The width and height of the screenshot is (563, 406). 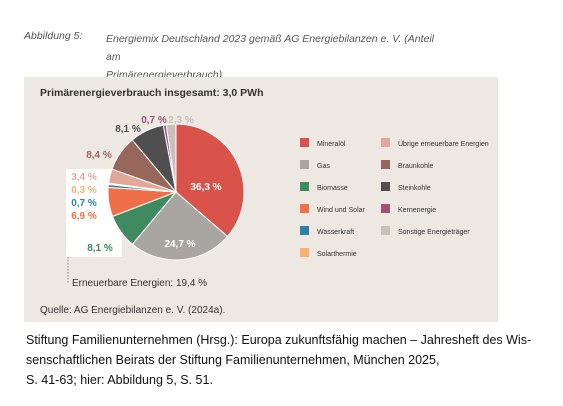 I want to click on legend-swatch-mineraloel, so click(x=304, y=142).